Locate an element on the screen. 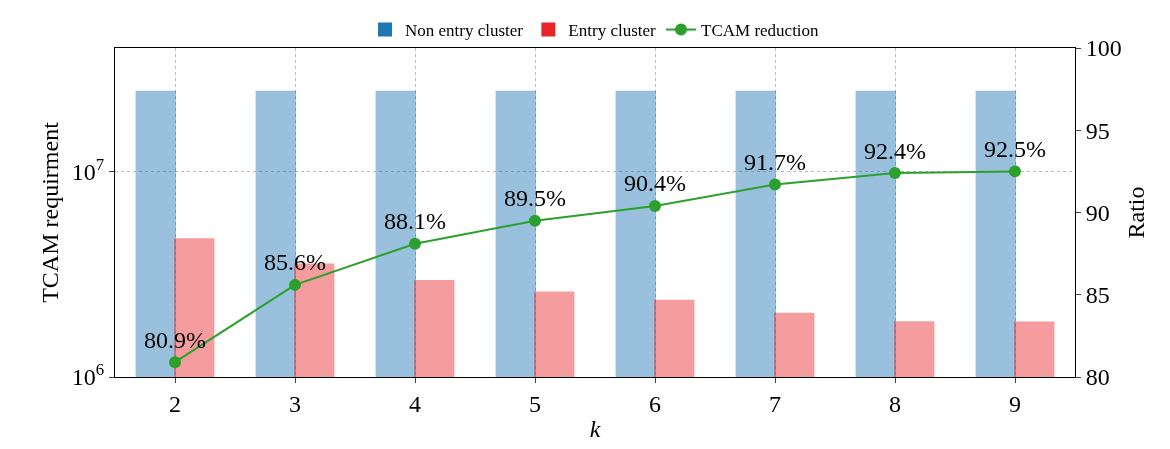  y2-tick-label: 95 is located at coordinates (1097, 130).